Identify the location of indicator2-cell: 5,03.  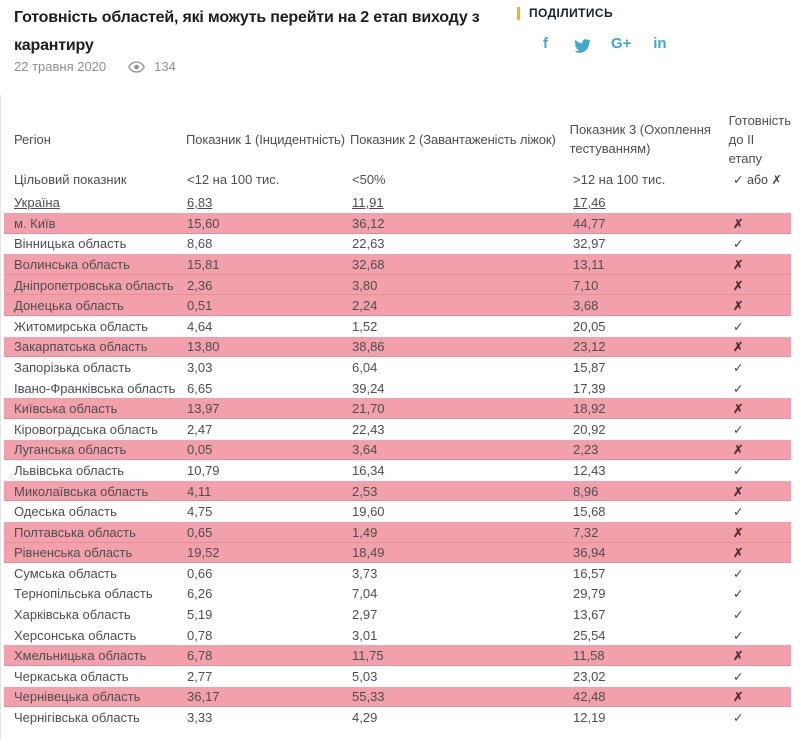
(365, 676).